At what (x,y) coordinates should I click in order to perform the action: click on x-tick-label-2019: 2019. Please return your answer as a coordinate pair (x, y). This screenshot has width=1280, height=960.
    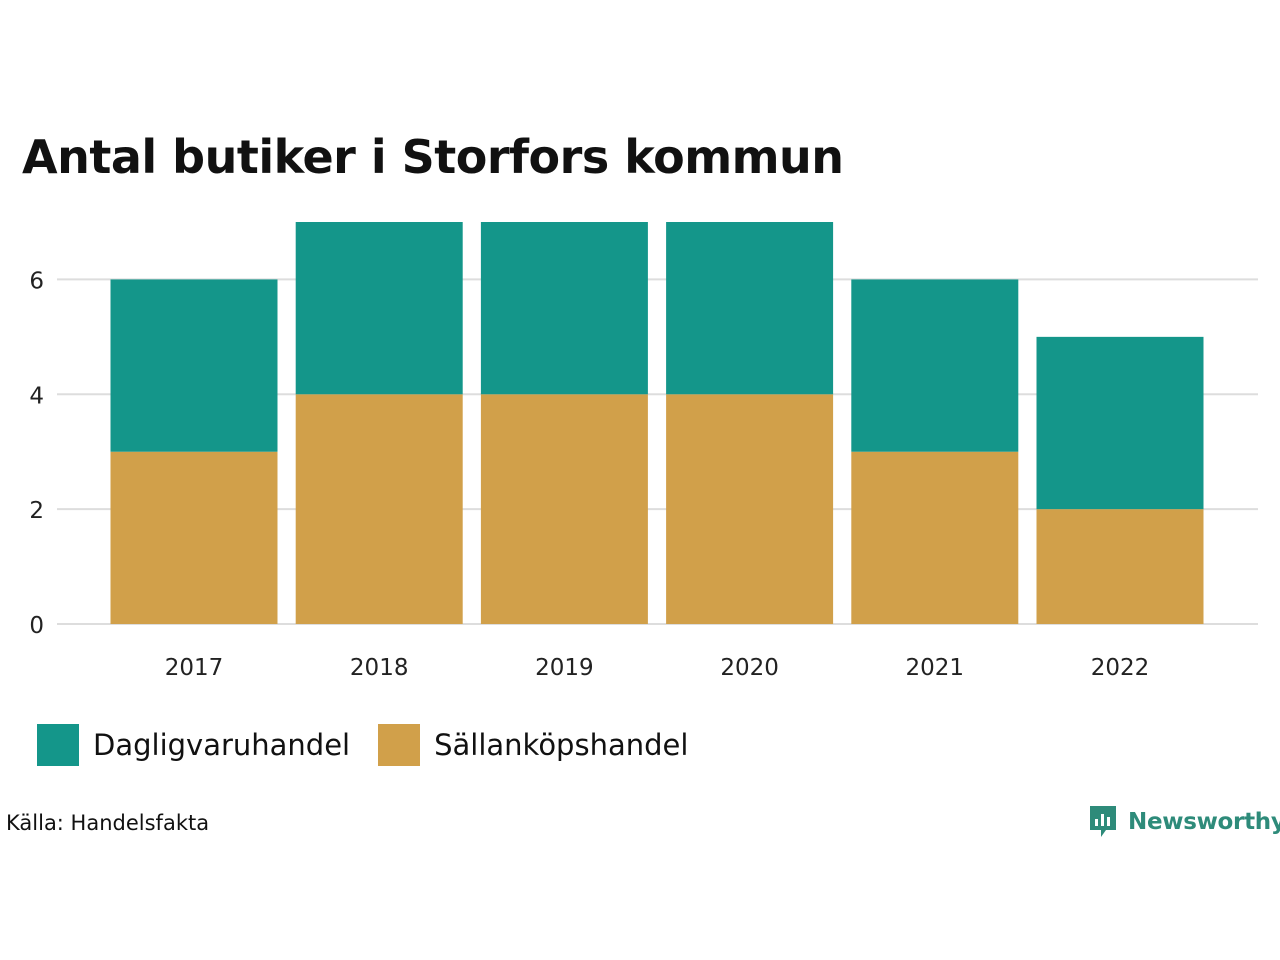
    Looking at the image, I should click on (564, 668).